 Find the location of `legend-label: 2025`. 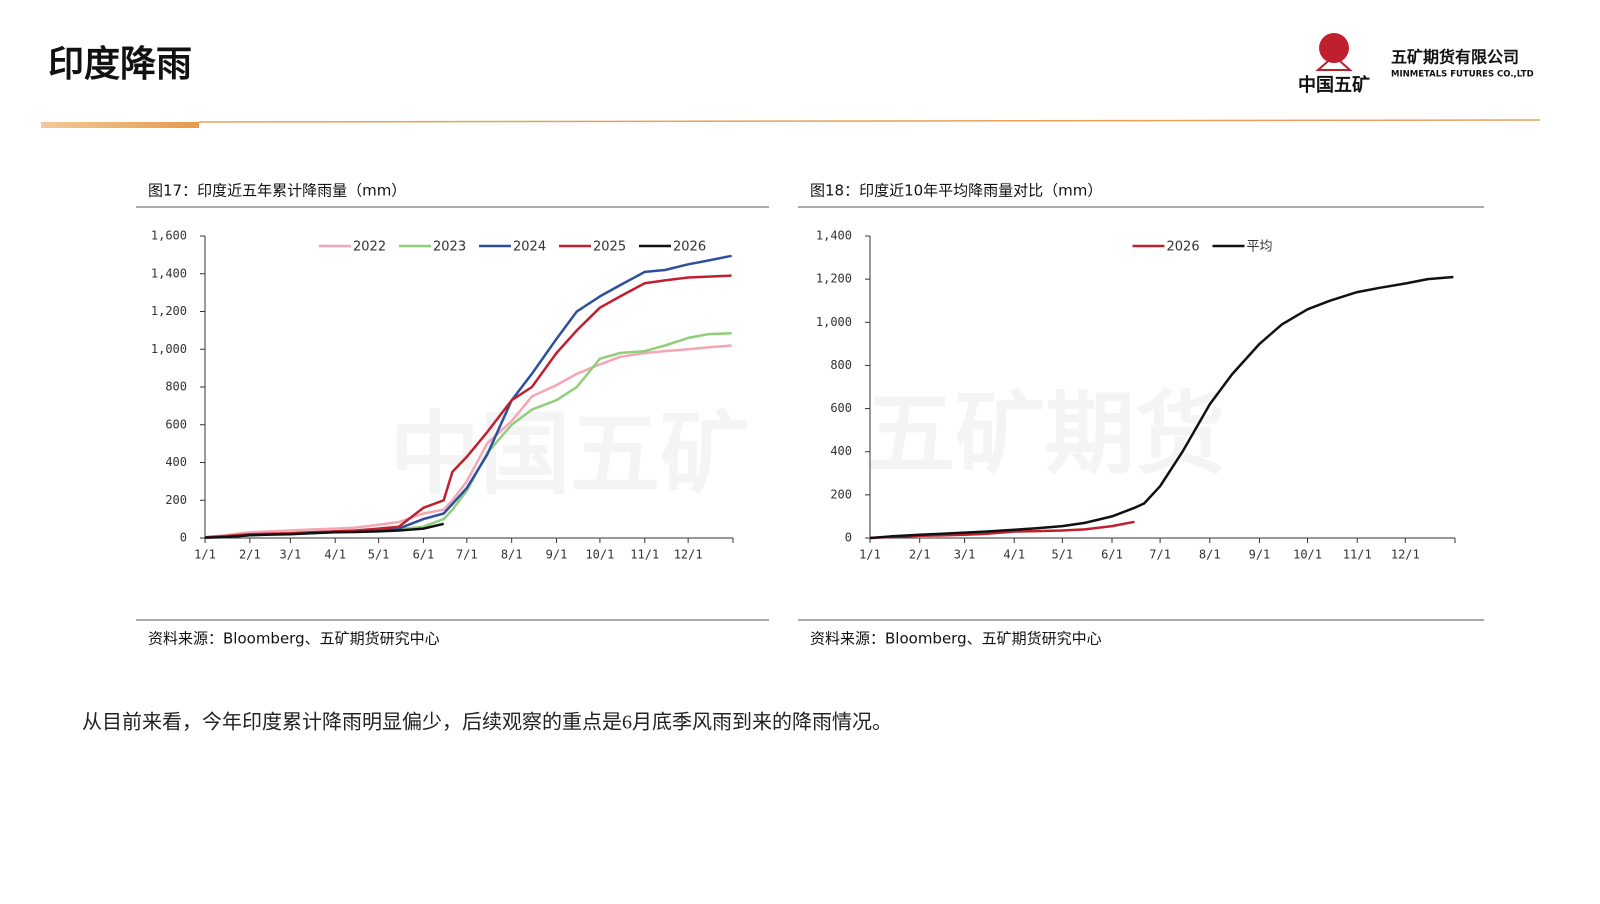

legend-label: 2025 is located at coordinates (609, 247).